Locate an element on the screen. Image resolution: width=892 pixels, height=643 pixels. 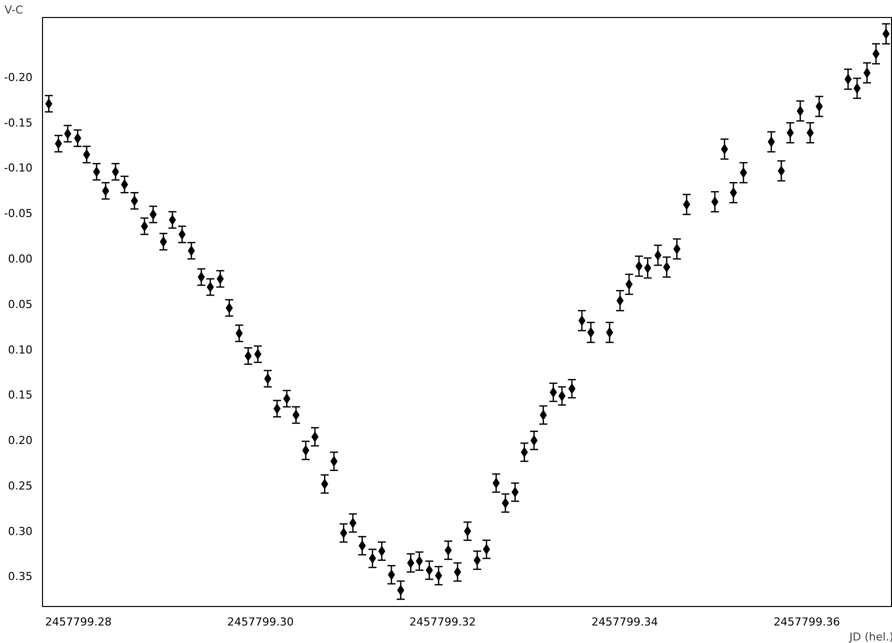
y-tick-label: -0.20 is located at coordinates (18, 77).